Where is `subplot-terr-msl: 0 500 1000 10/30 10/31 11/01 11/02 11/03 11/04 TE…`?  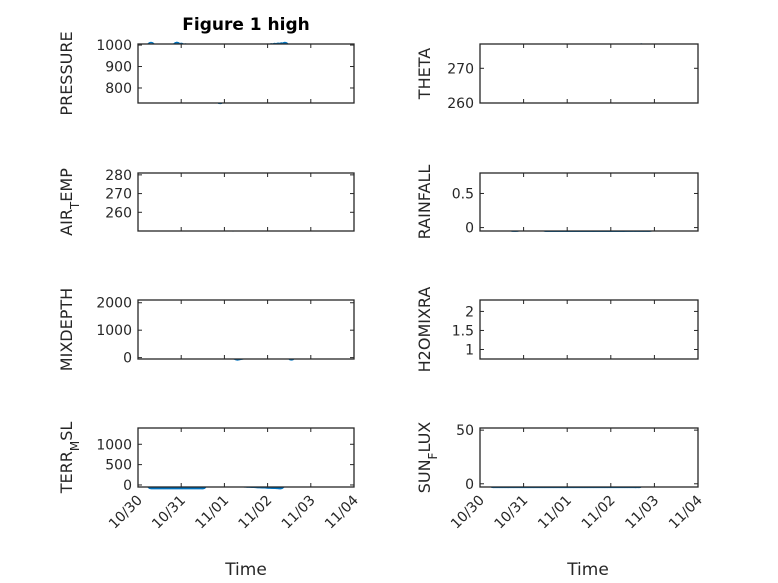
subplot-terr-msl: 0 500 1000 10/30 10/31 11/01 11/02 11/03 11/04 TE… is located at coordinates (209, 477).